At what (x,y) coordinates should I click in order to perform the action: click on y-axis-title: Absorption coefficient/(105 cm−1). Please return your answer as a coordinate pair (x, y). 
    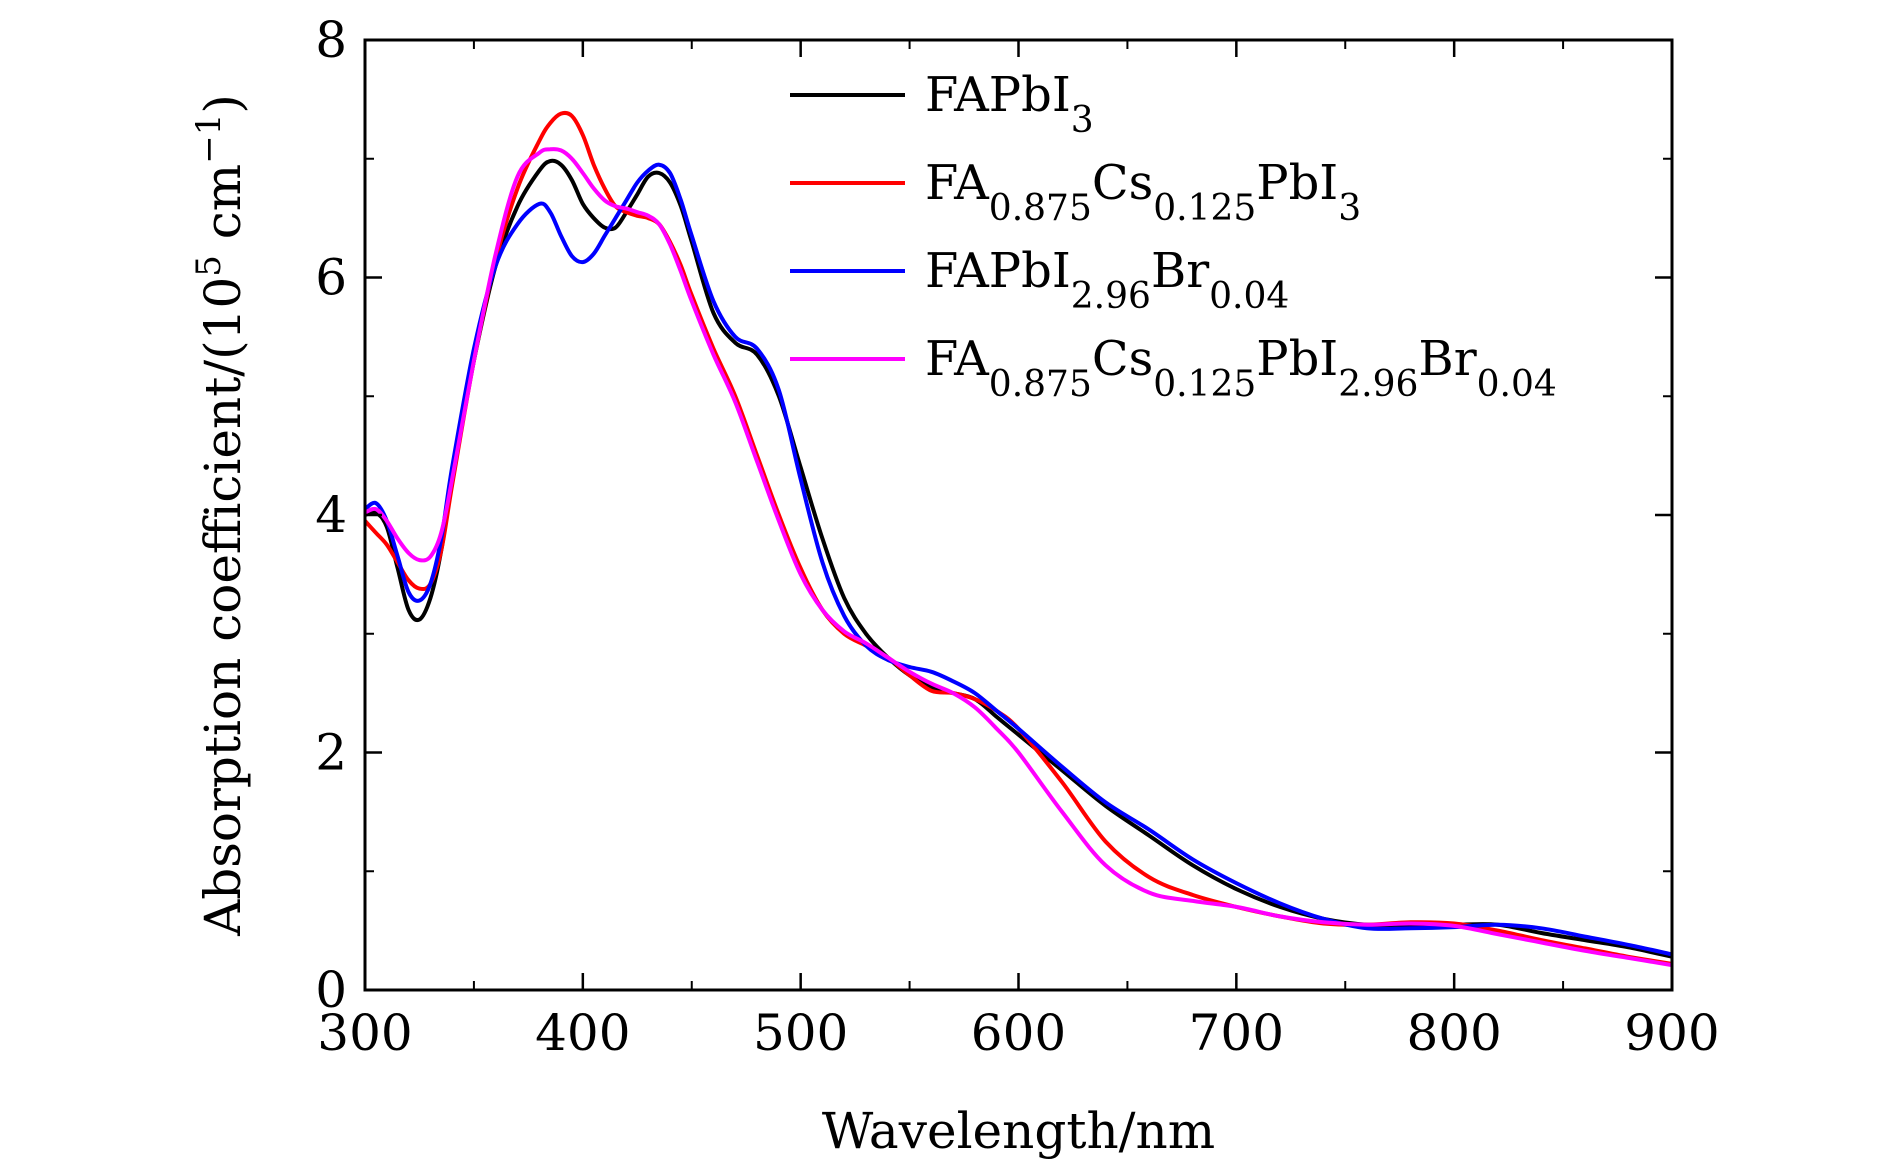
    Looking at the image, I should click on (220, 515).